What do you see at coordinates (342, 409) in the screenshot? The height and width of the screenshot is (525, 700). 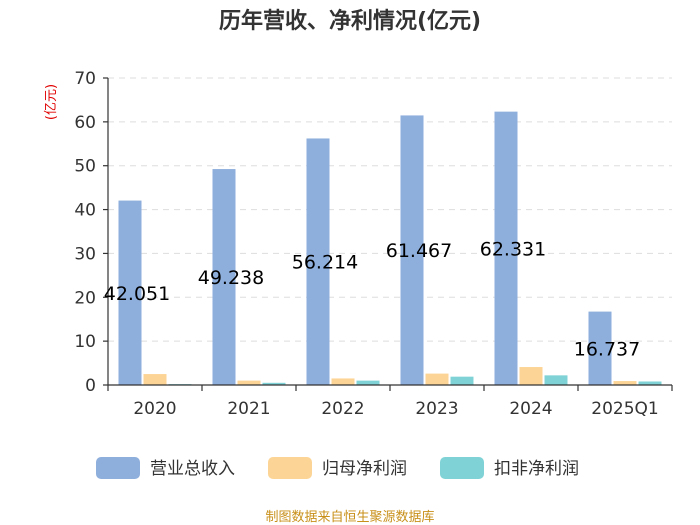 I see `x-tick-label: 2022` at bounding box center [342, 409].